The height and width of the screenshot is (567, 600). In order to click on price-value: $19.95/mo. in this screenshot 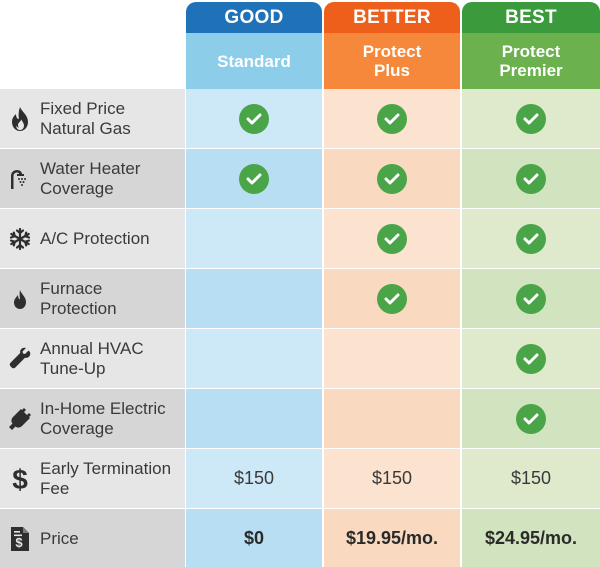, I will do `click(392, 538)`.